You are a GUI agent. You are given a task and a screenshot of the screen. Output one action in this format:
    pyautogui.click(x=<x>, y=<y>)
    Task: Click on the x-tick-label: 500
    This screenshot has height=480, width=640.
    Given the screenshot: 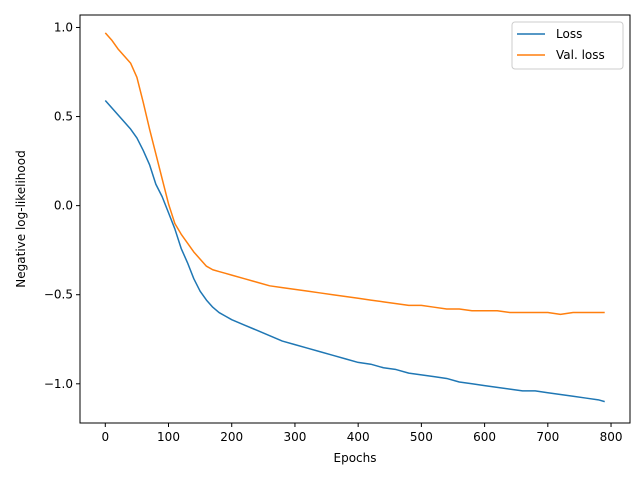 What is the action you would take?
    pyautogui.click(x=421, y=437)
    